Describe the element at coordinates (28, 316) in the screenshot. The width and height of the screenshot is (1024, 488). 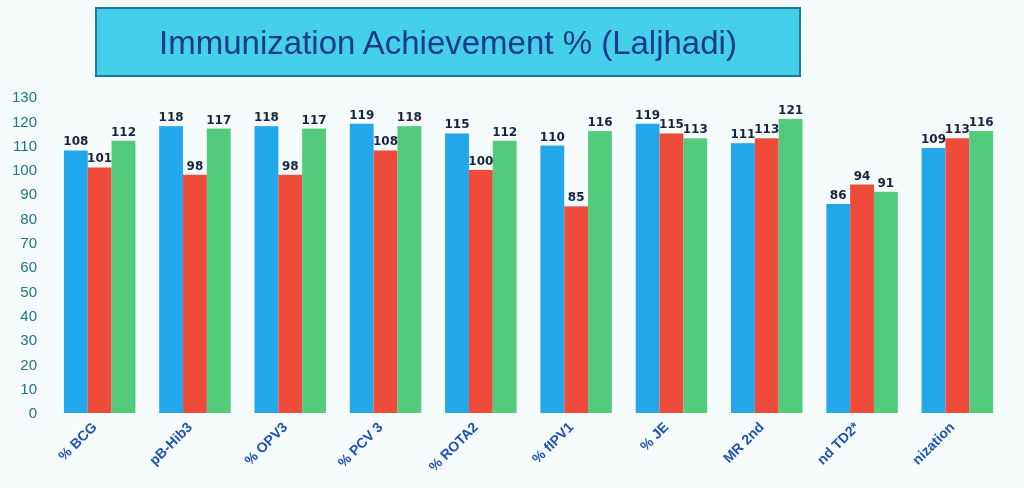
I see `y-tick-label: 40` at that location.